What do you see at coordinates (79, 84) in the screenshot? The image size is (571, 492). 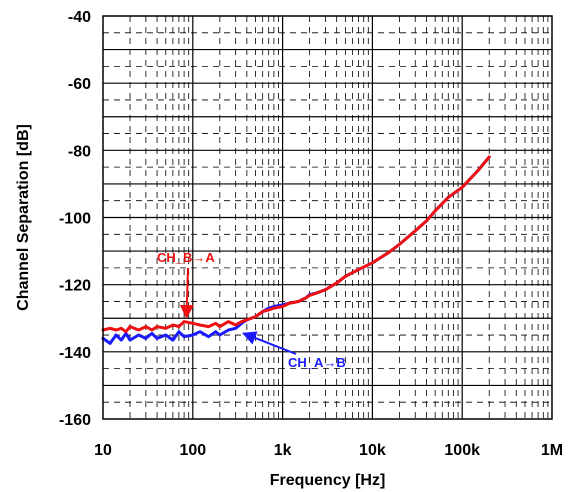 I see `y-tick-label: -60` at bounding box center [79, 84].